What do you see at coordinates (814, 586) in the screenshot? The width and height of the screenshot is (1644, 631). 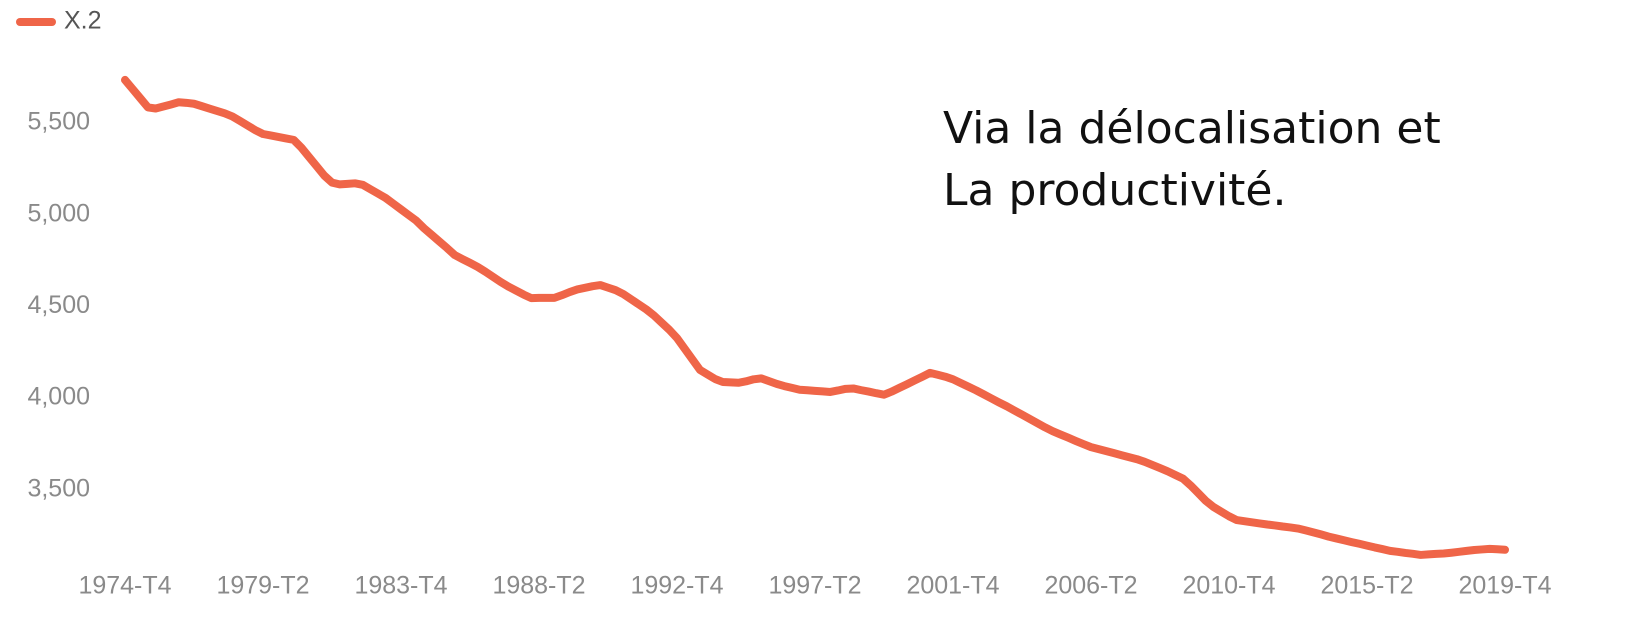 I see `x-tick-label: 1997-T2` at bounding box center [814, 586].